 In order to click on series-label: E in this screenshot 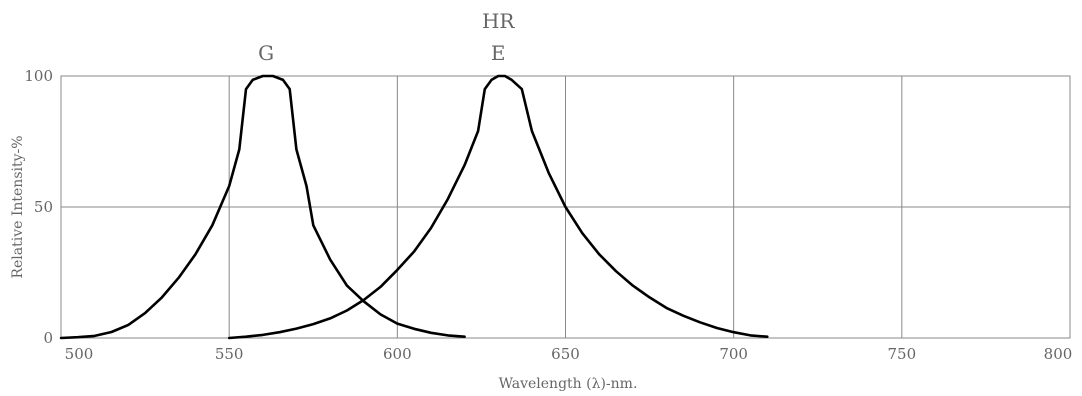, I will do `click(498, 53)`.